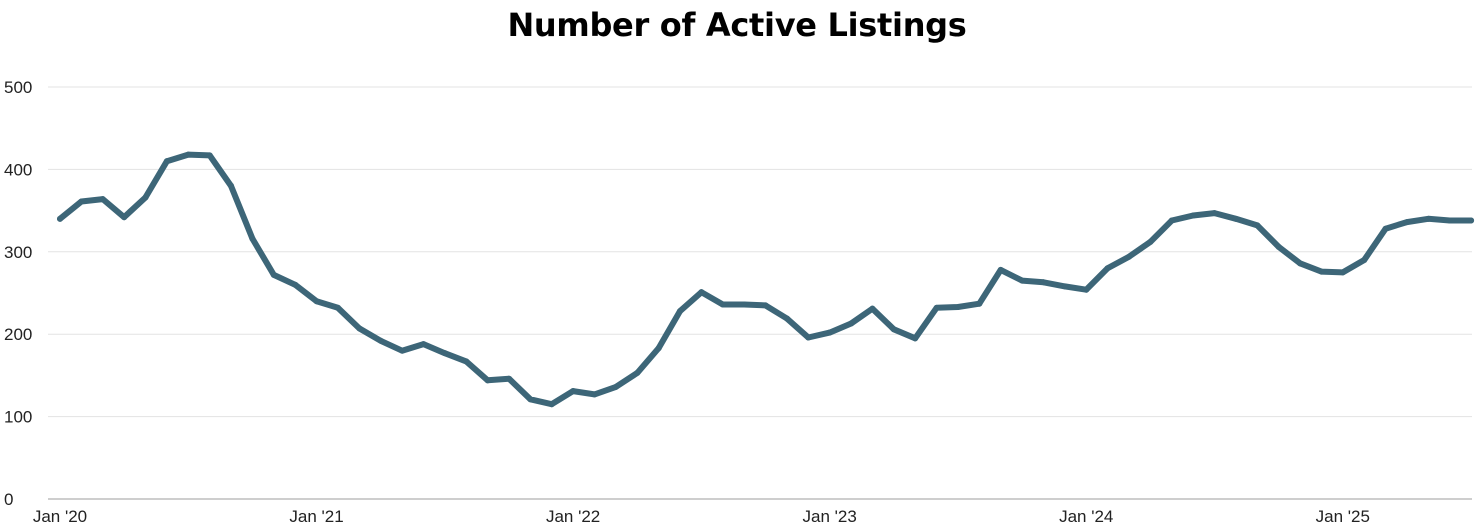 The height and width of the screenshot is (530, 1482). I want to click on chart-title: Number of Active Listings, so click(737, 25).